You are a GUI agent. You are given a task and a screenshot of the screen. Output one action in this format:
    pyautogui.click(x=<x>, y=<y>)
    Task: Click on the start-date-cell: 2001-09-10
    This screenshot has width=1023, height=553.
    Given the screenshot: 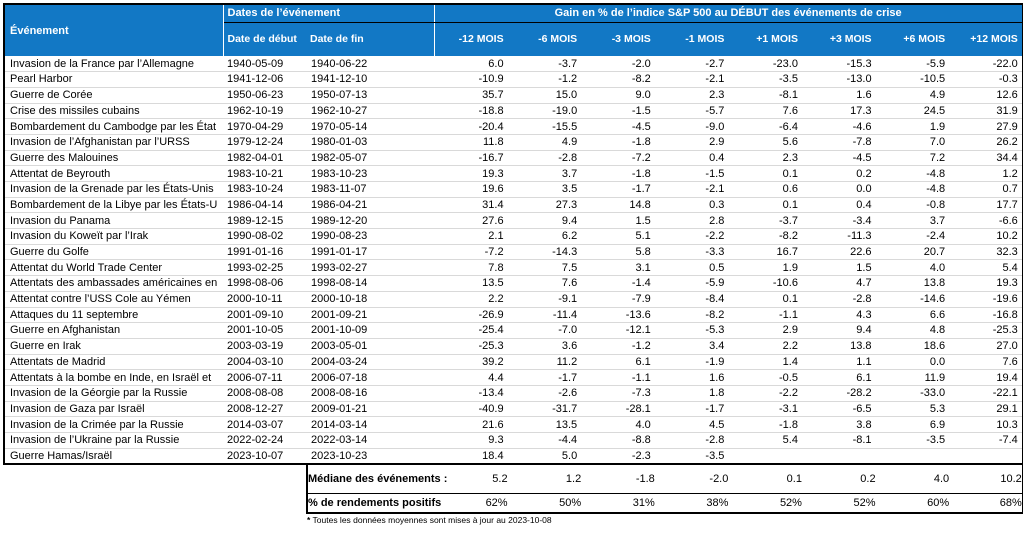 What is the action you would take?
    pyautogui.click(x=265, y=315)
    